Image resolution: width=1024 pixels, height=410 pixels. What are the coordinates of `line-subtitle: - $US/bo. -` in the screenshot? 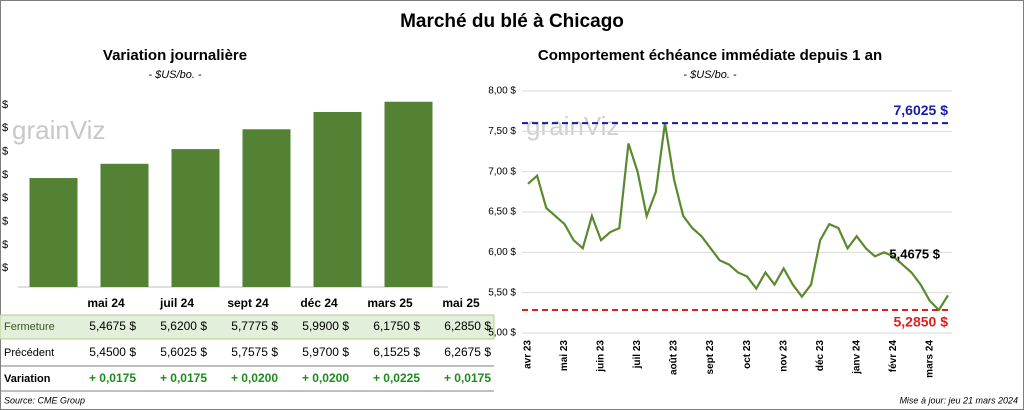 It's located at (710, 75).